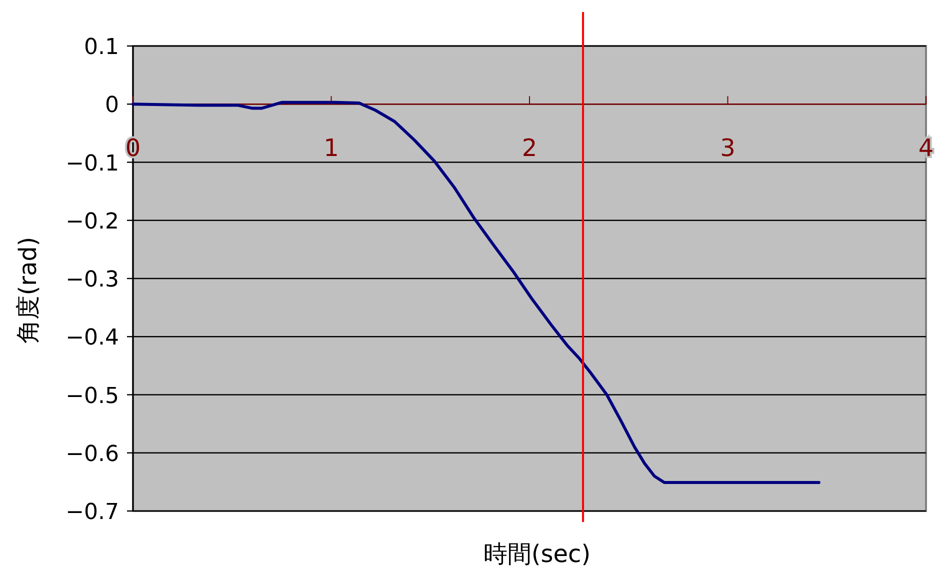 This screenshot has height=569, width=944. What do you see at coordinates (92, 454) in the screenshot?
I see `y-tick-label: −0.6` at bounding box center [92, 454].